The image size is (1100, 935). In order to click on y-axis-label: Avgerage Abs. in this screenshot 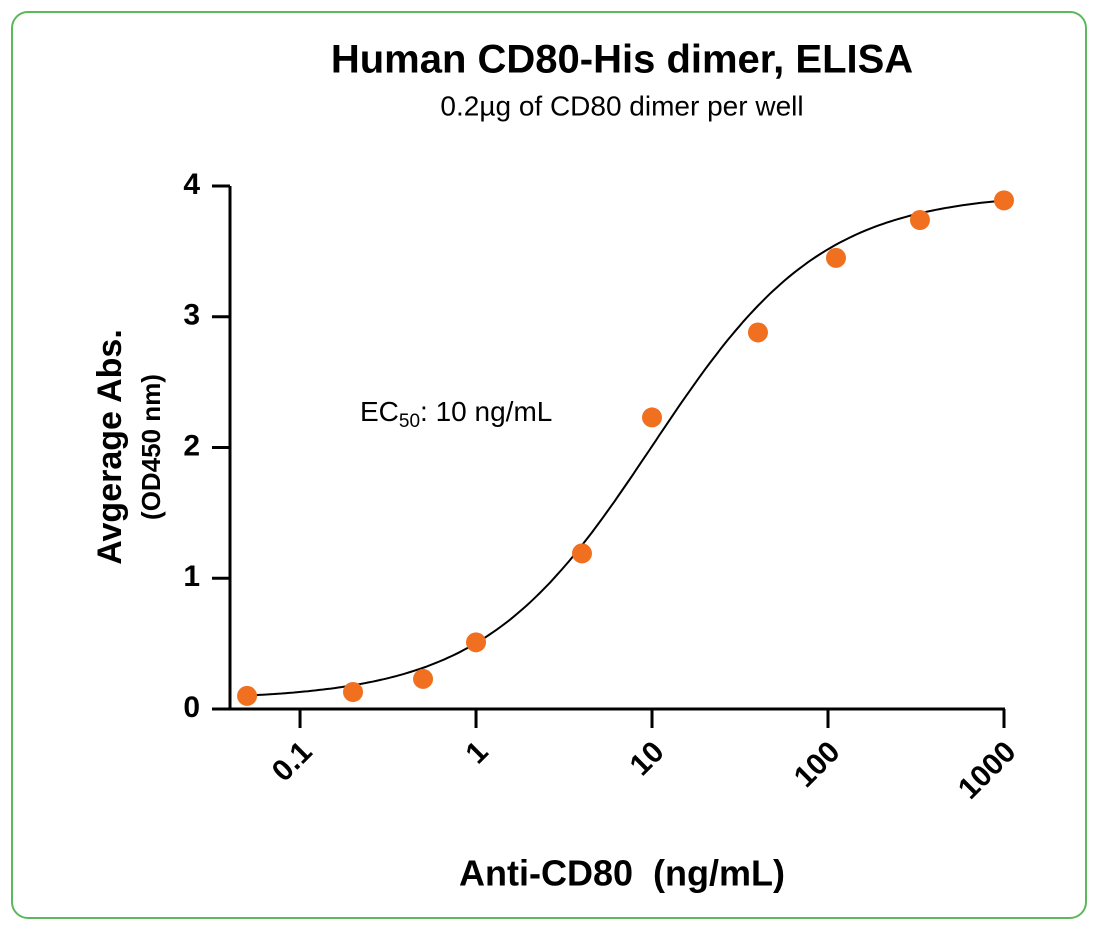, I will do `click(110, 447)`.